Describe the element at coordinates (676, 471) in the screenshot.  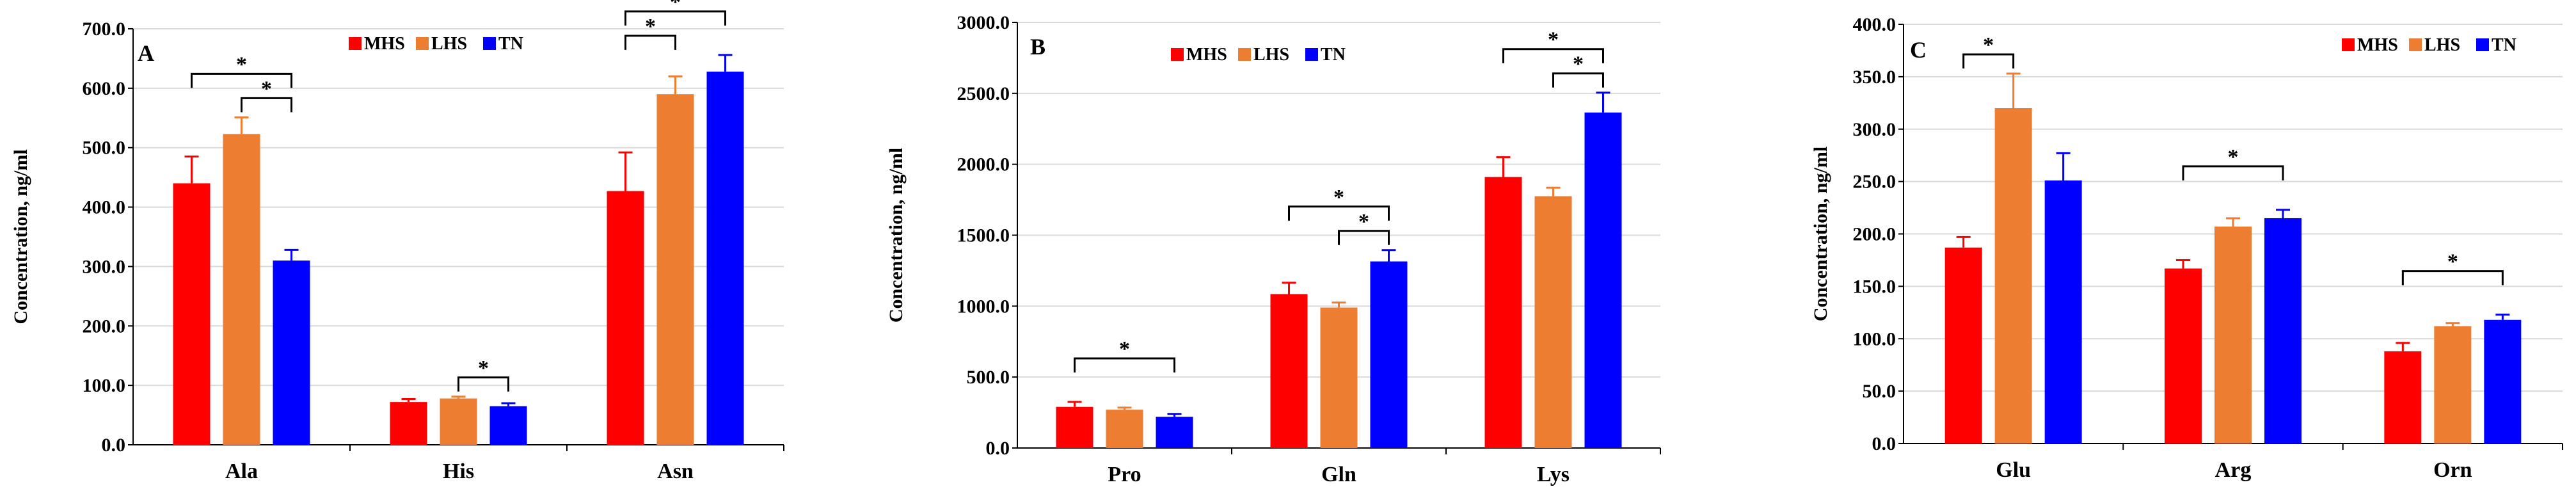
I see `x-tick-label: Asn` at that location.